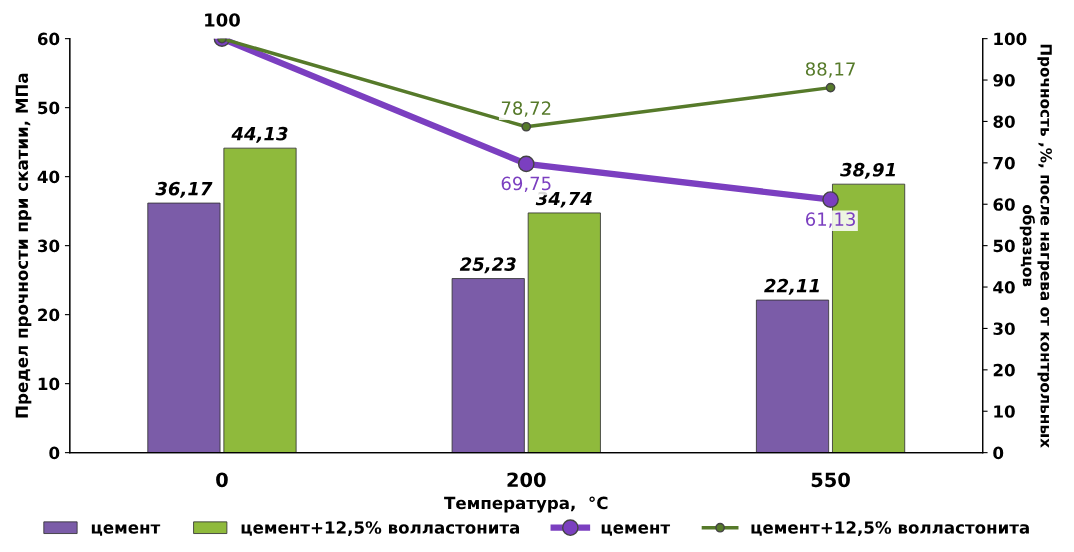  Describe the element at coordinates (1010, 39) in the screenshot. I see `y2-tick-label: 100` at that location.